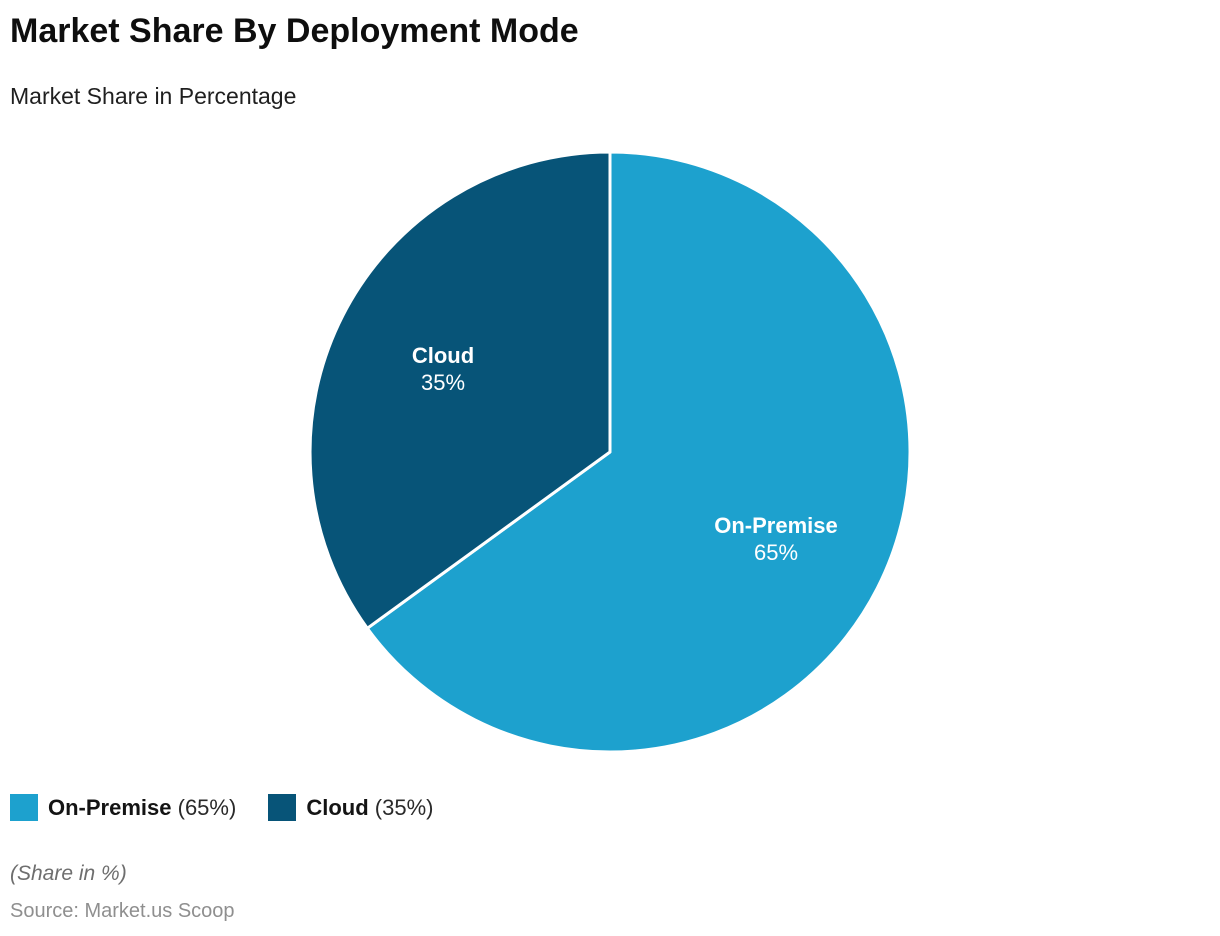 This screenshot has width=1220, height=936. I want to click on legend: On-Premise (65%) Cloud (35%), so click(221, 807).